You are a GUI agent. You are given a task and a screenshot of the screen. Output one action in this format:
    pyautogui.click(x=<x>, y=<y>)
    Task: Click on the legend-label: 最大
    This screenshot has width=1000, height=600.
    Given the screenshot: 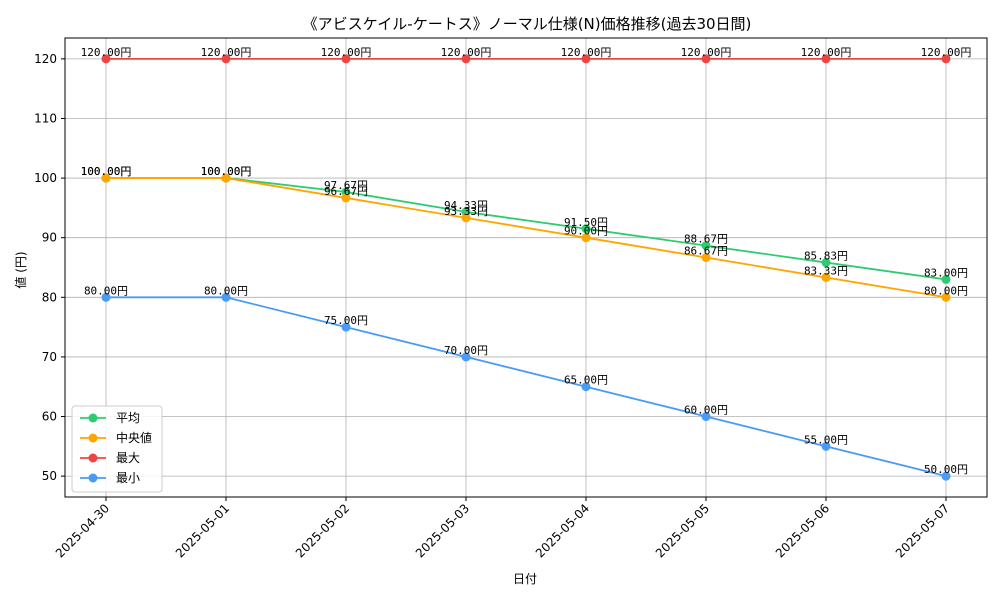 What is the action you would take?
    pyautogui.click(x=128, y=458)
    